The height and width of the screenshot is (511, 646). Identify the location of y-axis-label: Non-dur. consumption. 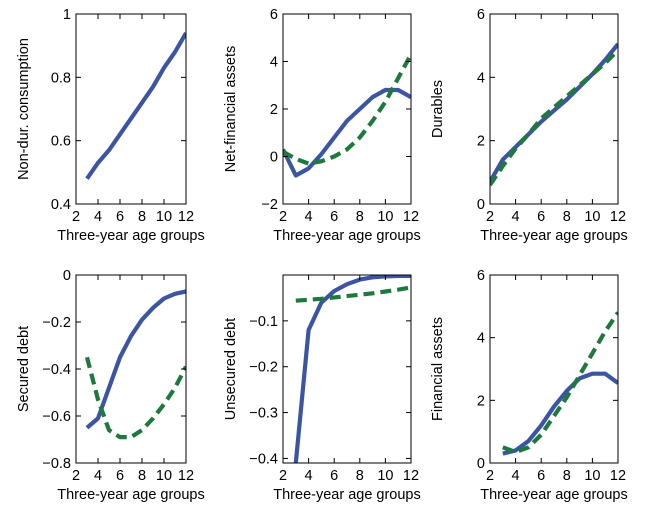
(24, 109).